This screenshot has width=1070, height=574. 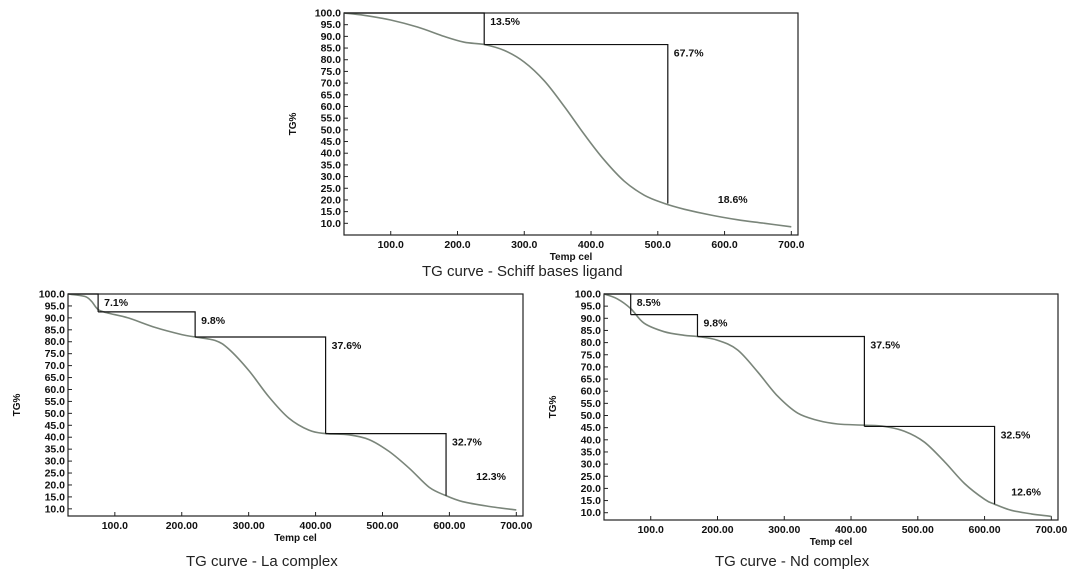 What do you see at coordinates (658, 245) in the screenshot?
I see `x-tick-label: 500.0` at bounding box center [658, 245].